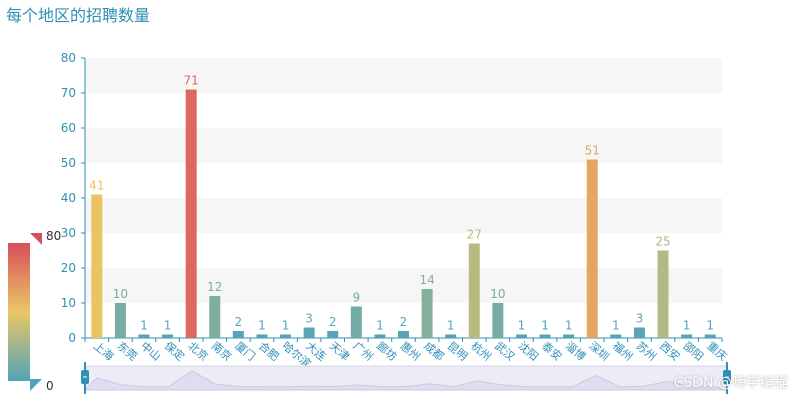 The width and height of the screenshot is (804, 406). What do you see at coordinates (592, 151) in the screenshot?
I see `bar-value-label: 51` at bounding box center [592, 151].